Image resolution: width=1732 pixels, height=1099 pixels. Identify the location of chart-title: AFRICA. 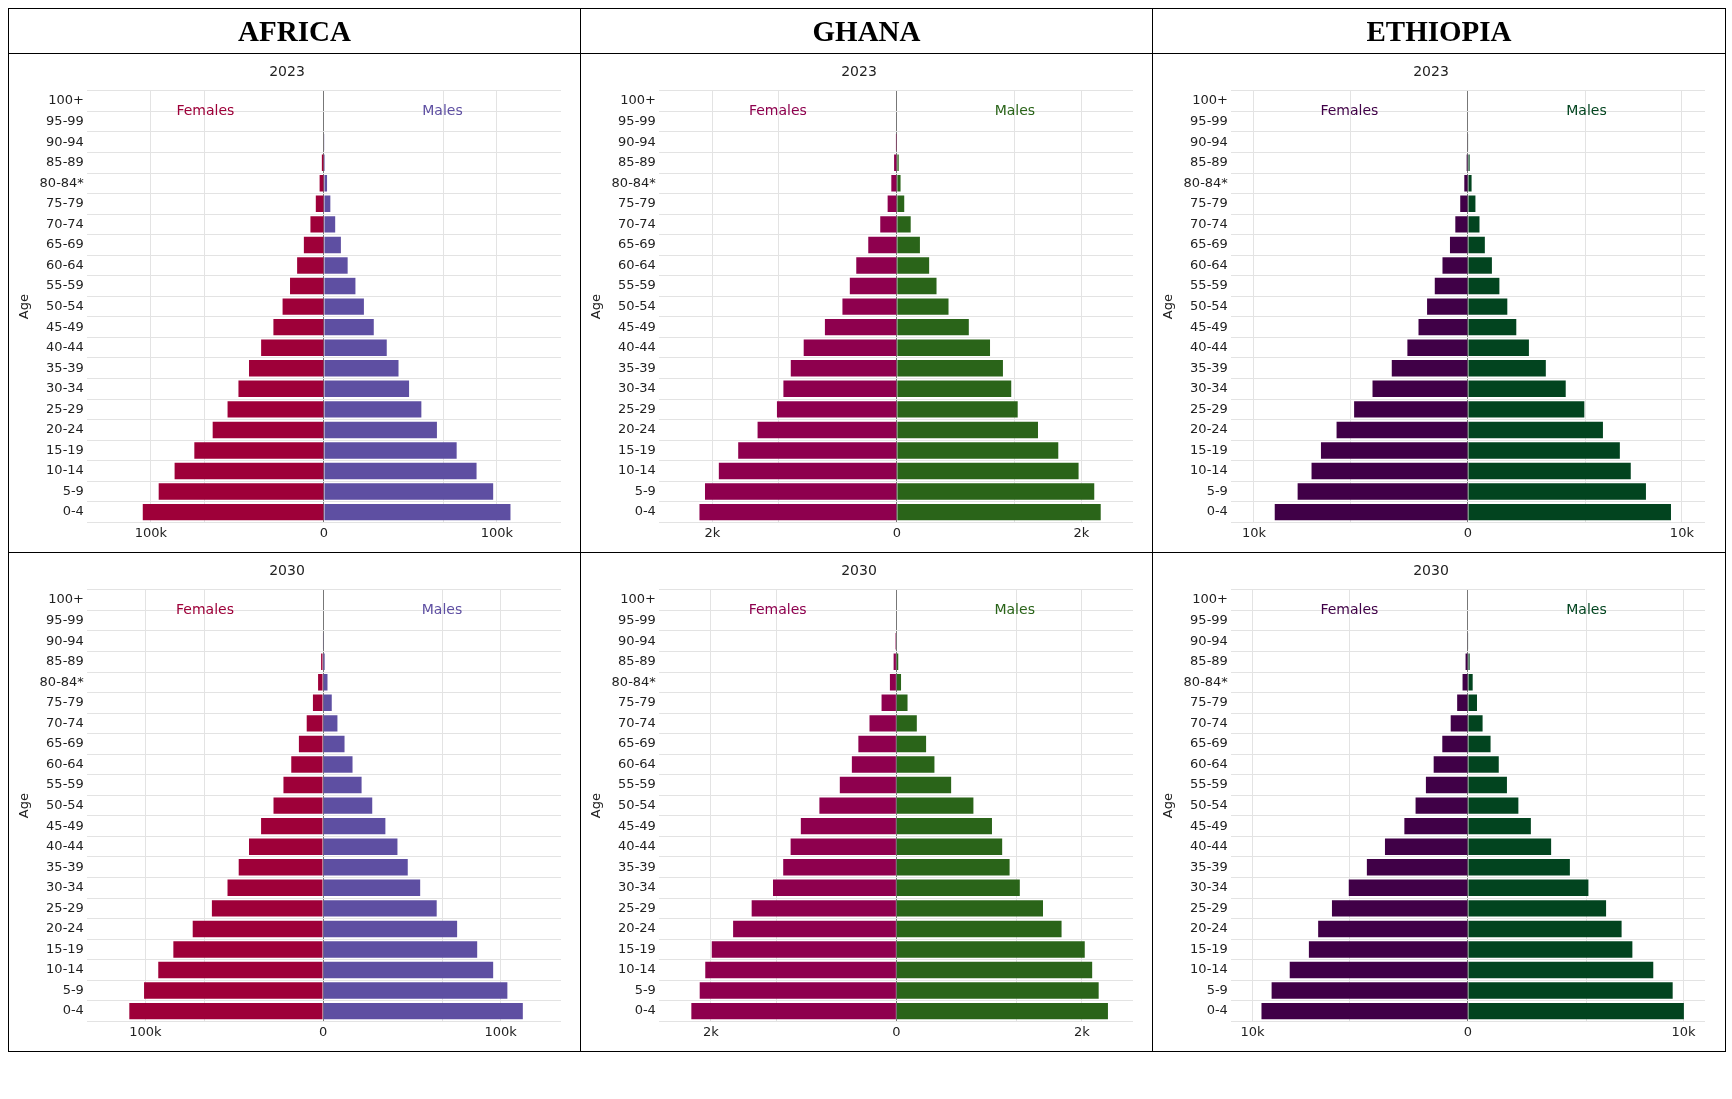
(294, 31).